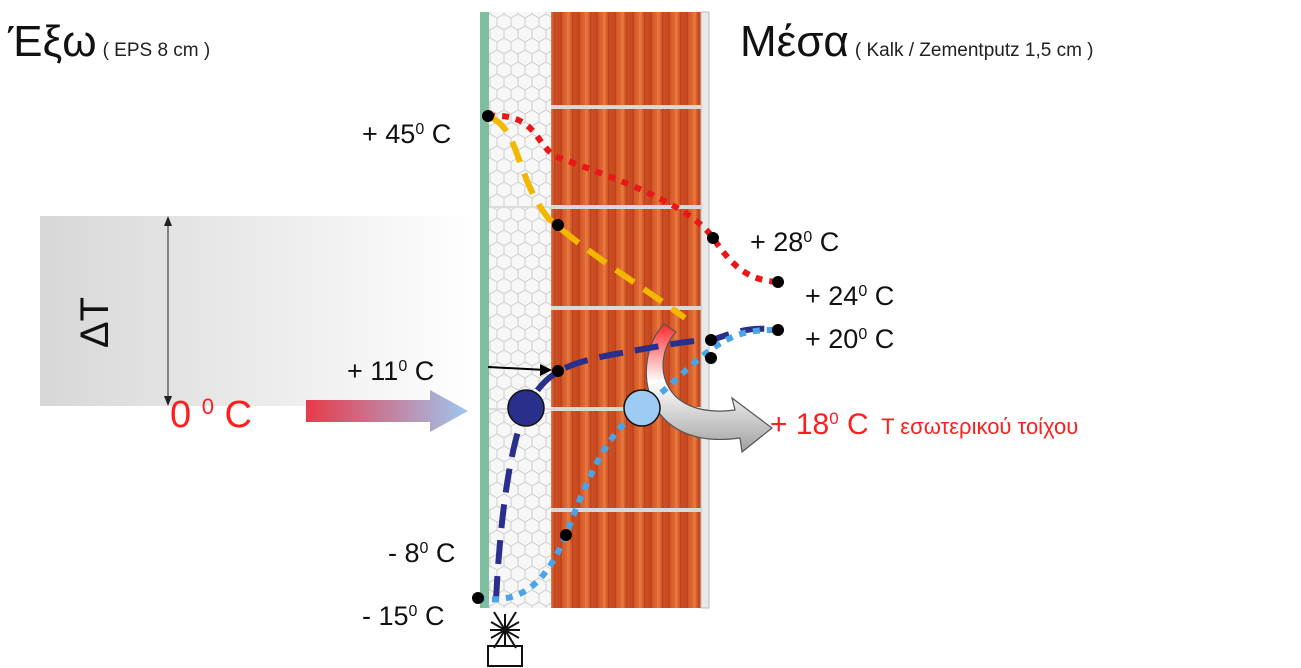 Image resolution: width=1301 pixels, height=668 pixels. What do you see at coordinates (636, 463) in the screenshot?
I see `cold-curve` at bounding box center [636, 463].